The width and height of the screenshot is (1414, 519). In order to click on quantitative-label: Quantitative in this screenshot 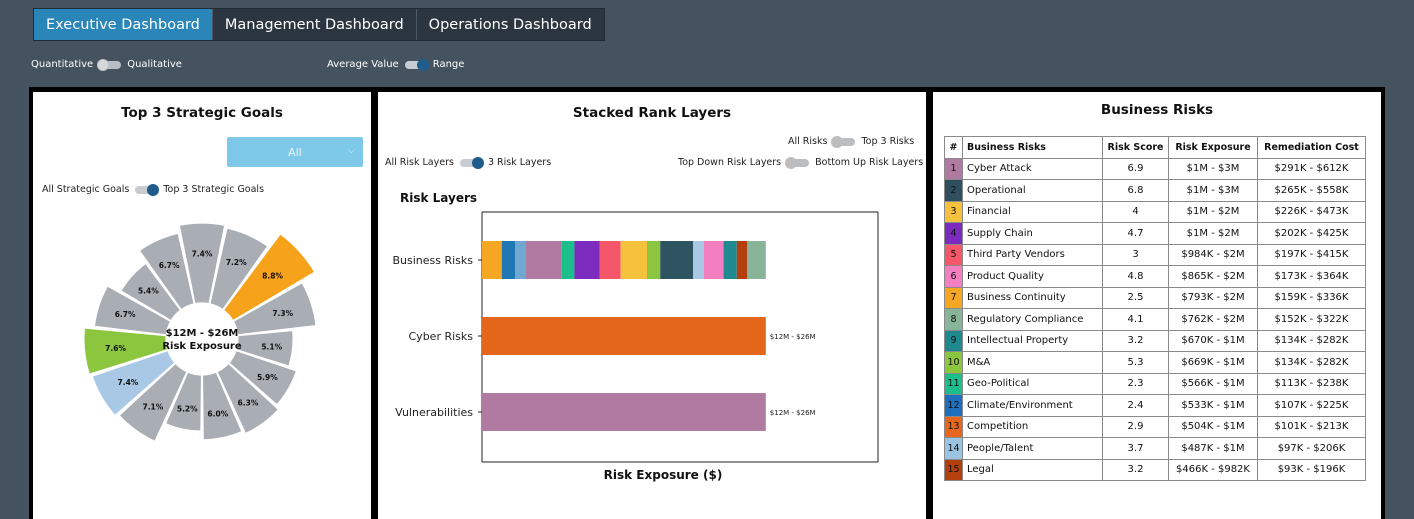, I will do `click(62, 64)`.